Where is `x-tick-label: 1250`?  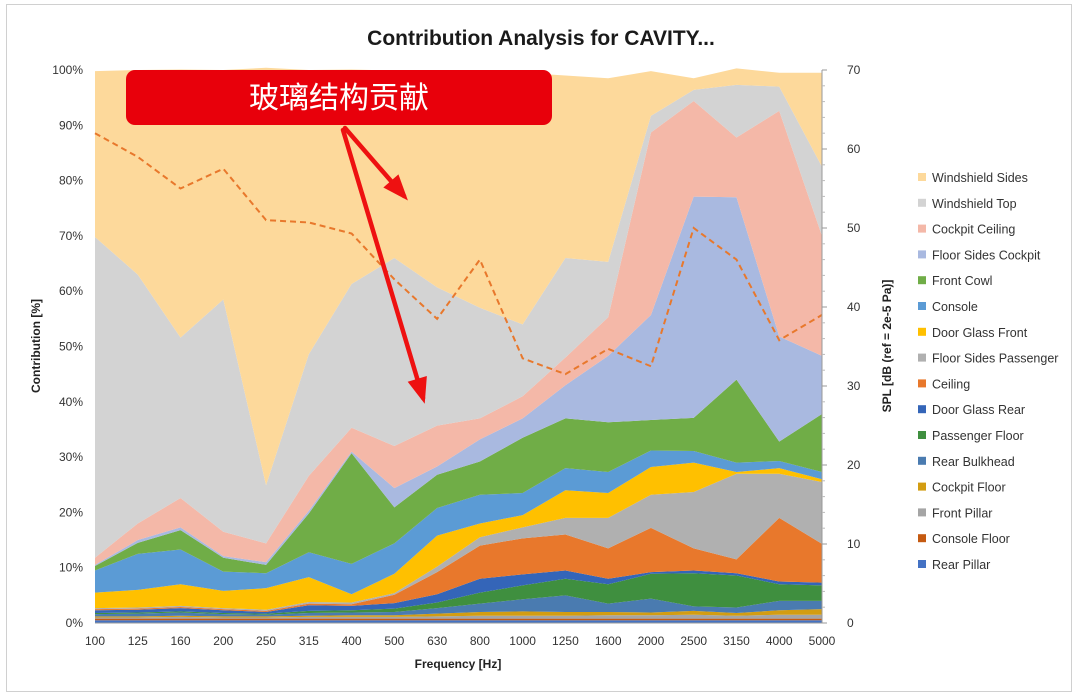 x-tick-label: 1250 is located at coordinates (565, 641).